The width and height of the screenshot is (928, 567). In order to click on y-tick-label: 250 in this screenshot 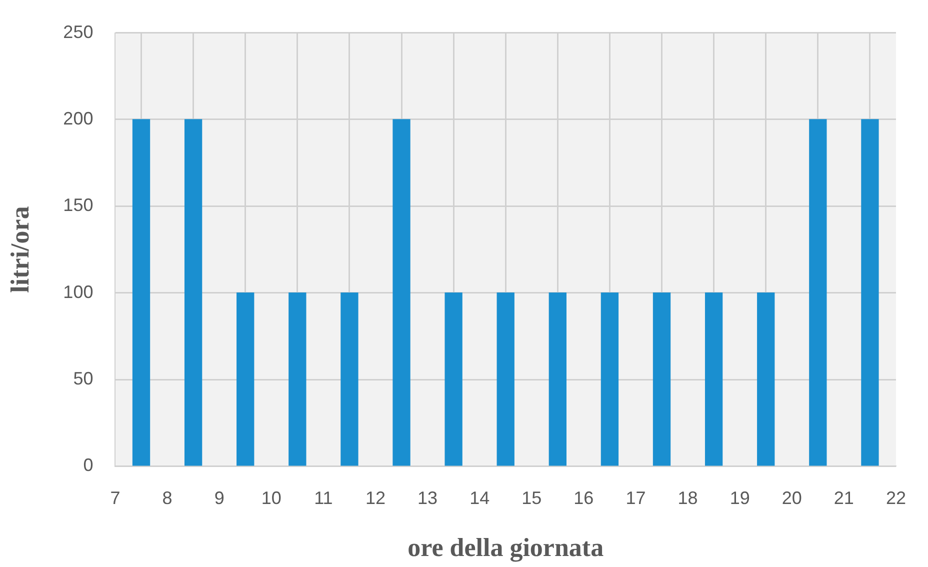, I will do `click(78, 32)`.